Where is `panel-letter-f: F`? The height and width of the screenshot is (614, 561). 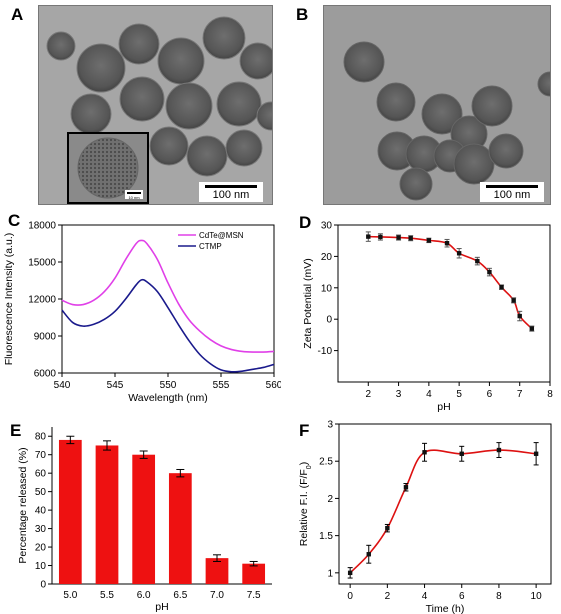
panel-letter-f: F is located at coordinates (304, 430).